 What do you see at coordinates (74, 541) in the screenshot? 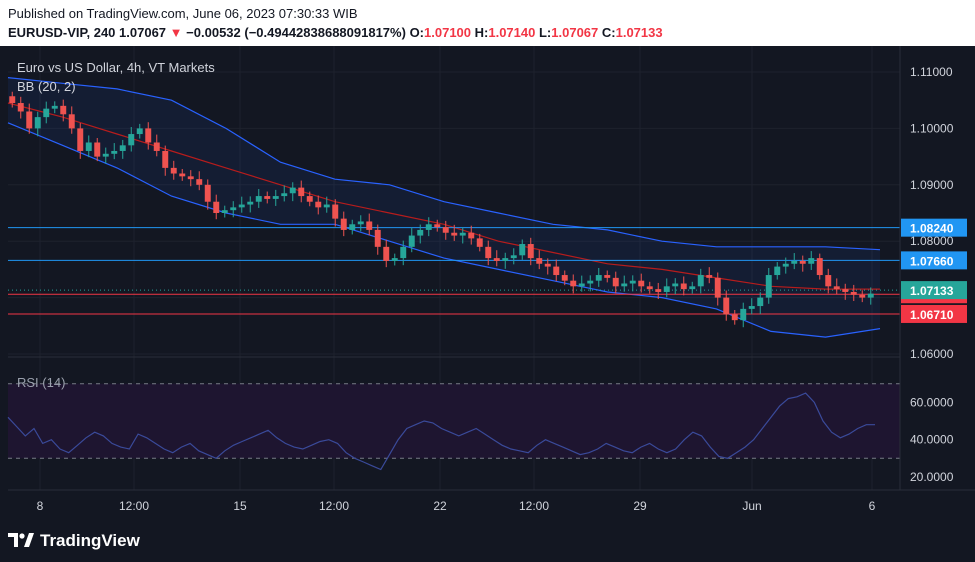
I see `tradingview-logo: TradingView` at bounding box center [74, 541].